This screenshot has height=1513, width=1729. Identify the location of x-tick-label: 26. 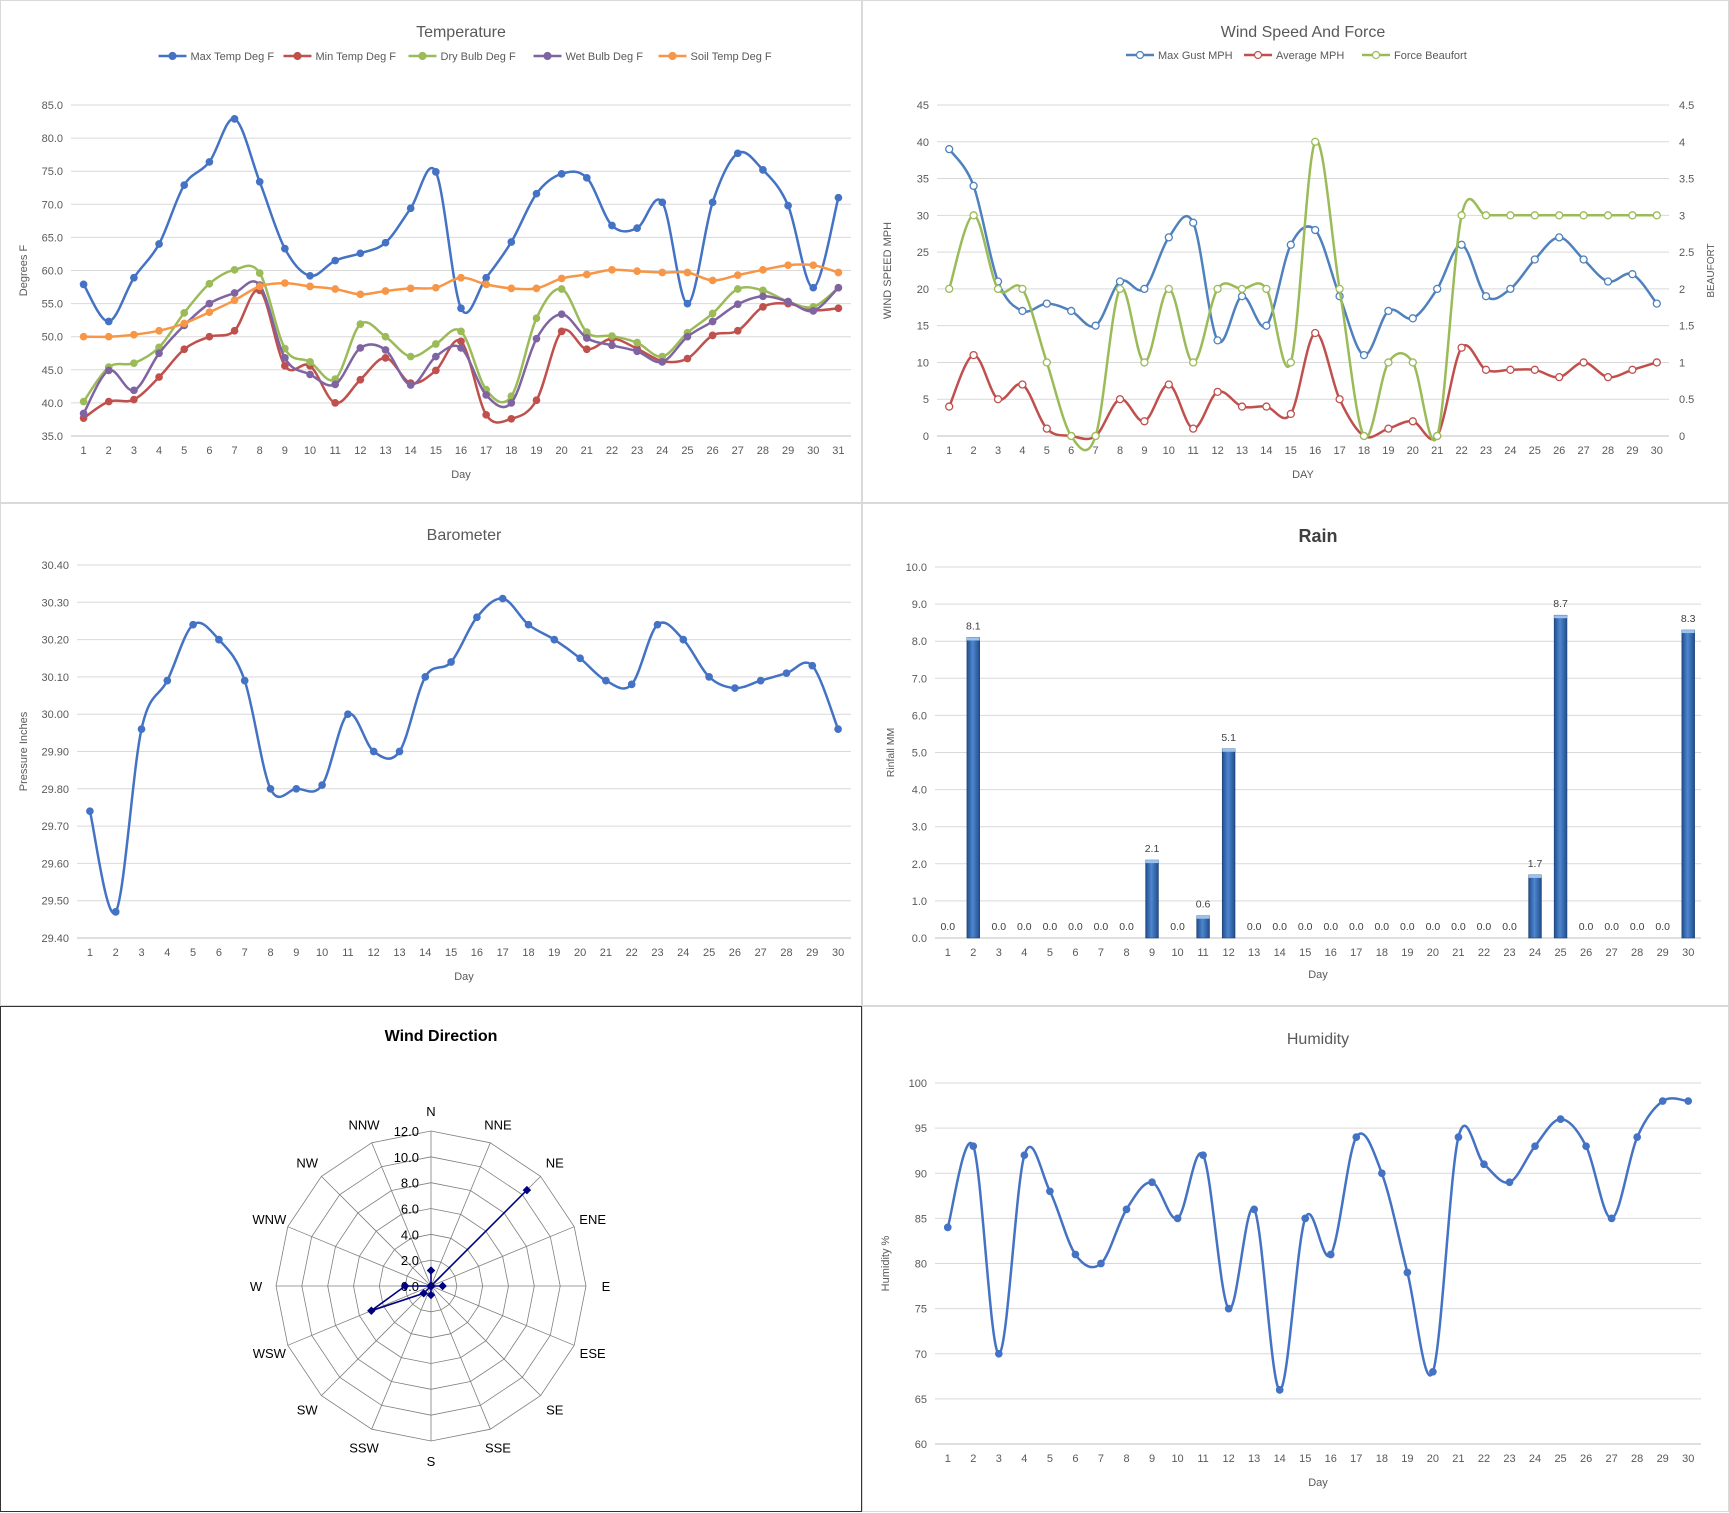
(712, 451).